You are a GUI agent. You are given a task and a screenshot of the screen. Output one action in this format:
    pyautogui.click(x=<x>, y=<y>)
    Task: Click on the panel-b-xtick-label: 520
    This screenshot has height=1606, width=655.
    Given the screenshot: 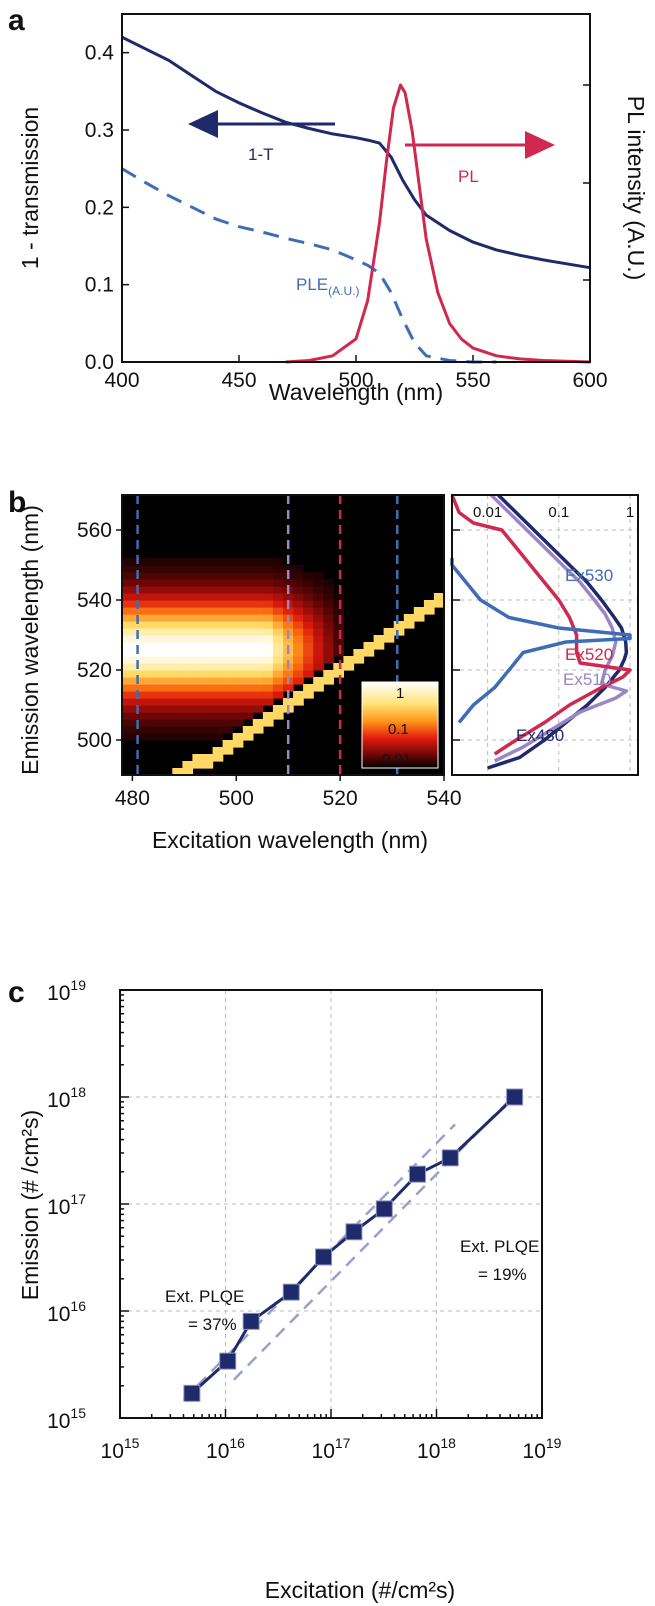 What is the action you would take?
    pyautogui.click(x=340, y=798)
    